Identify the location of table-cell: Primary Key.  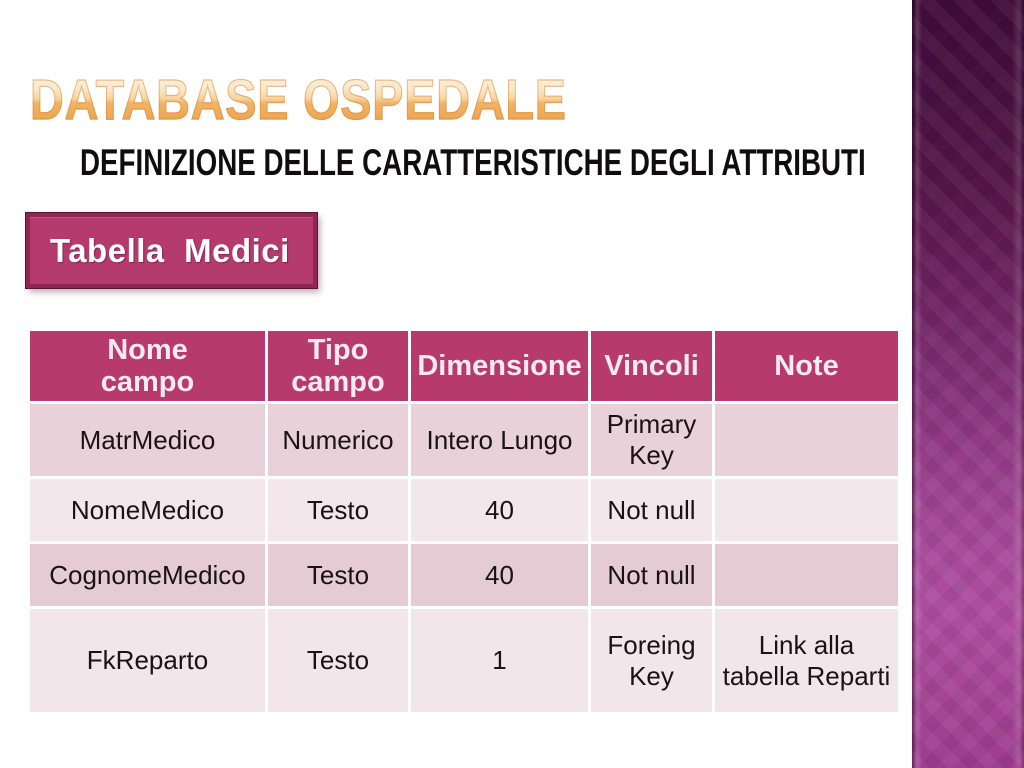
(651, 440).